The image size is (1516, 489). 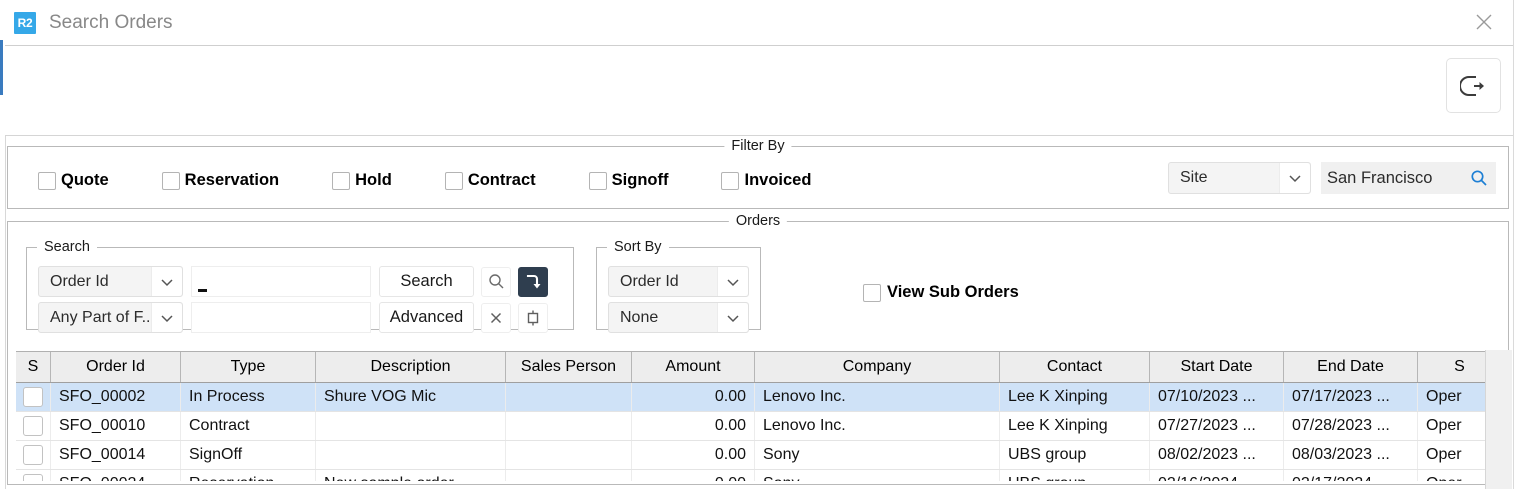 What do you see at coordinates (426, 317) in the screenshot?
I see `advanced-button: Advanced` at bounding box center [426, 317].